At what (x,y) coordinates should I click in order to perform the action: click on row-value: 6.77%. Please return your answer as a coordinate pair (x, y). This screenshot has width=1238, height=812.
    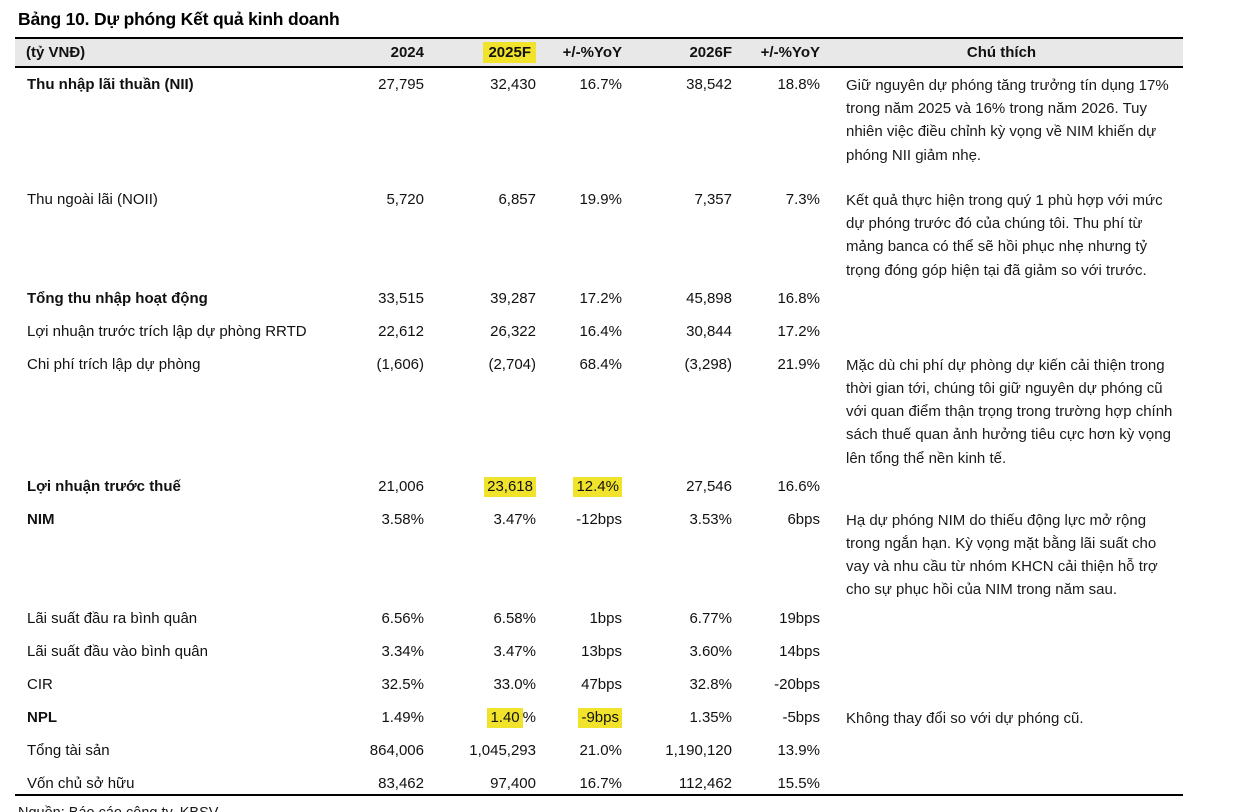
    Looking at the image, I should click on (710, 618).